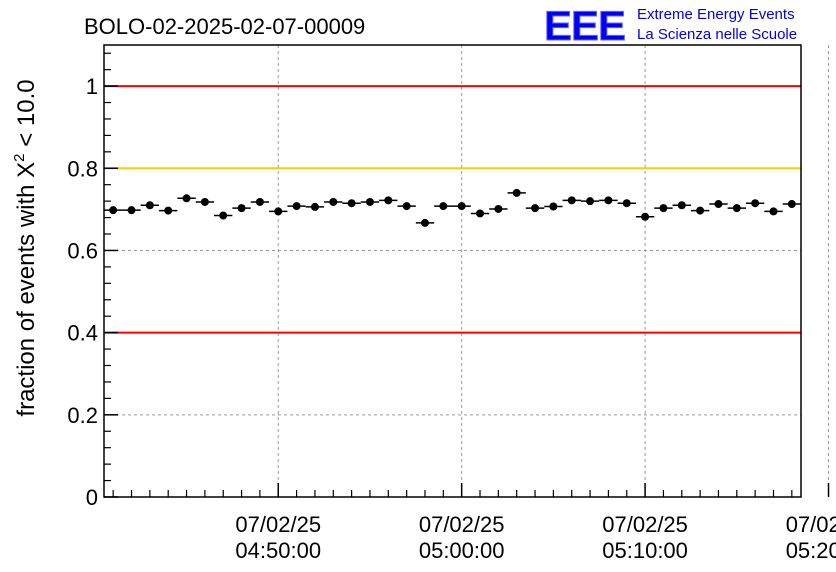  Describe the element at coordinates (645, 550) in the screenshot. I see `x-tick-label-time: 05:10:00` at that location.